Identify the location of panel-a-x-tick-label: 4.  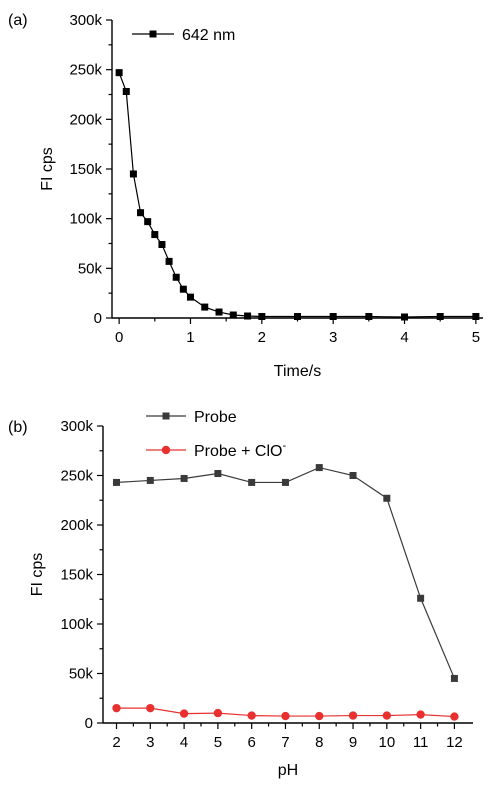
(404, 337).